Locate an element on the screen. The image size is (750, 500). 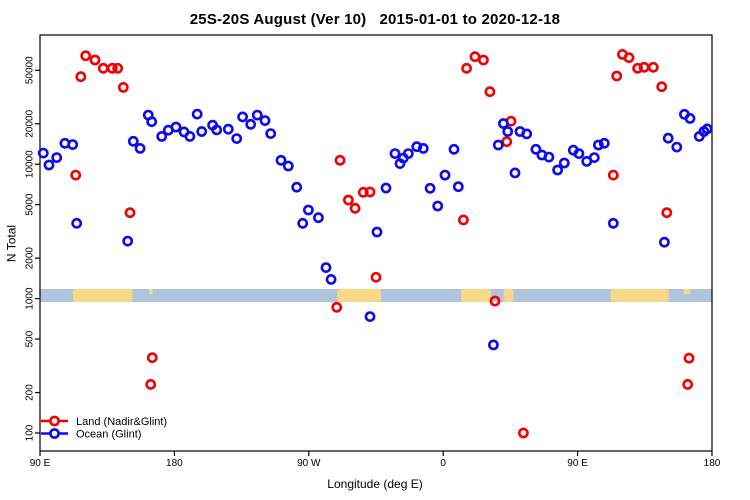
y-tick-label: 5000 is located at coordinates (30, 204).